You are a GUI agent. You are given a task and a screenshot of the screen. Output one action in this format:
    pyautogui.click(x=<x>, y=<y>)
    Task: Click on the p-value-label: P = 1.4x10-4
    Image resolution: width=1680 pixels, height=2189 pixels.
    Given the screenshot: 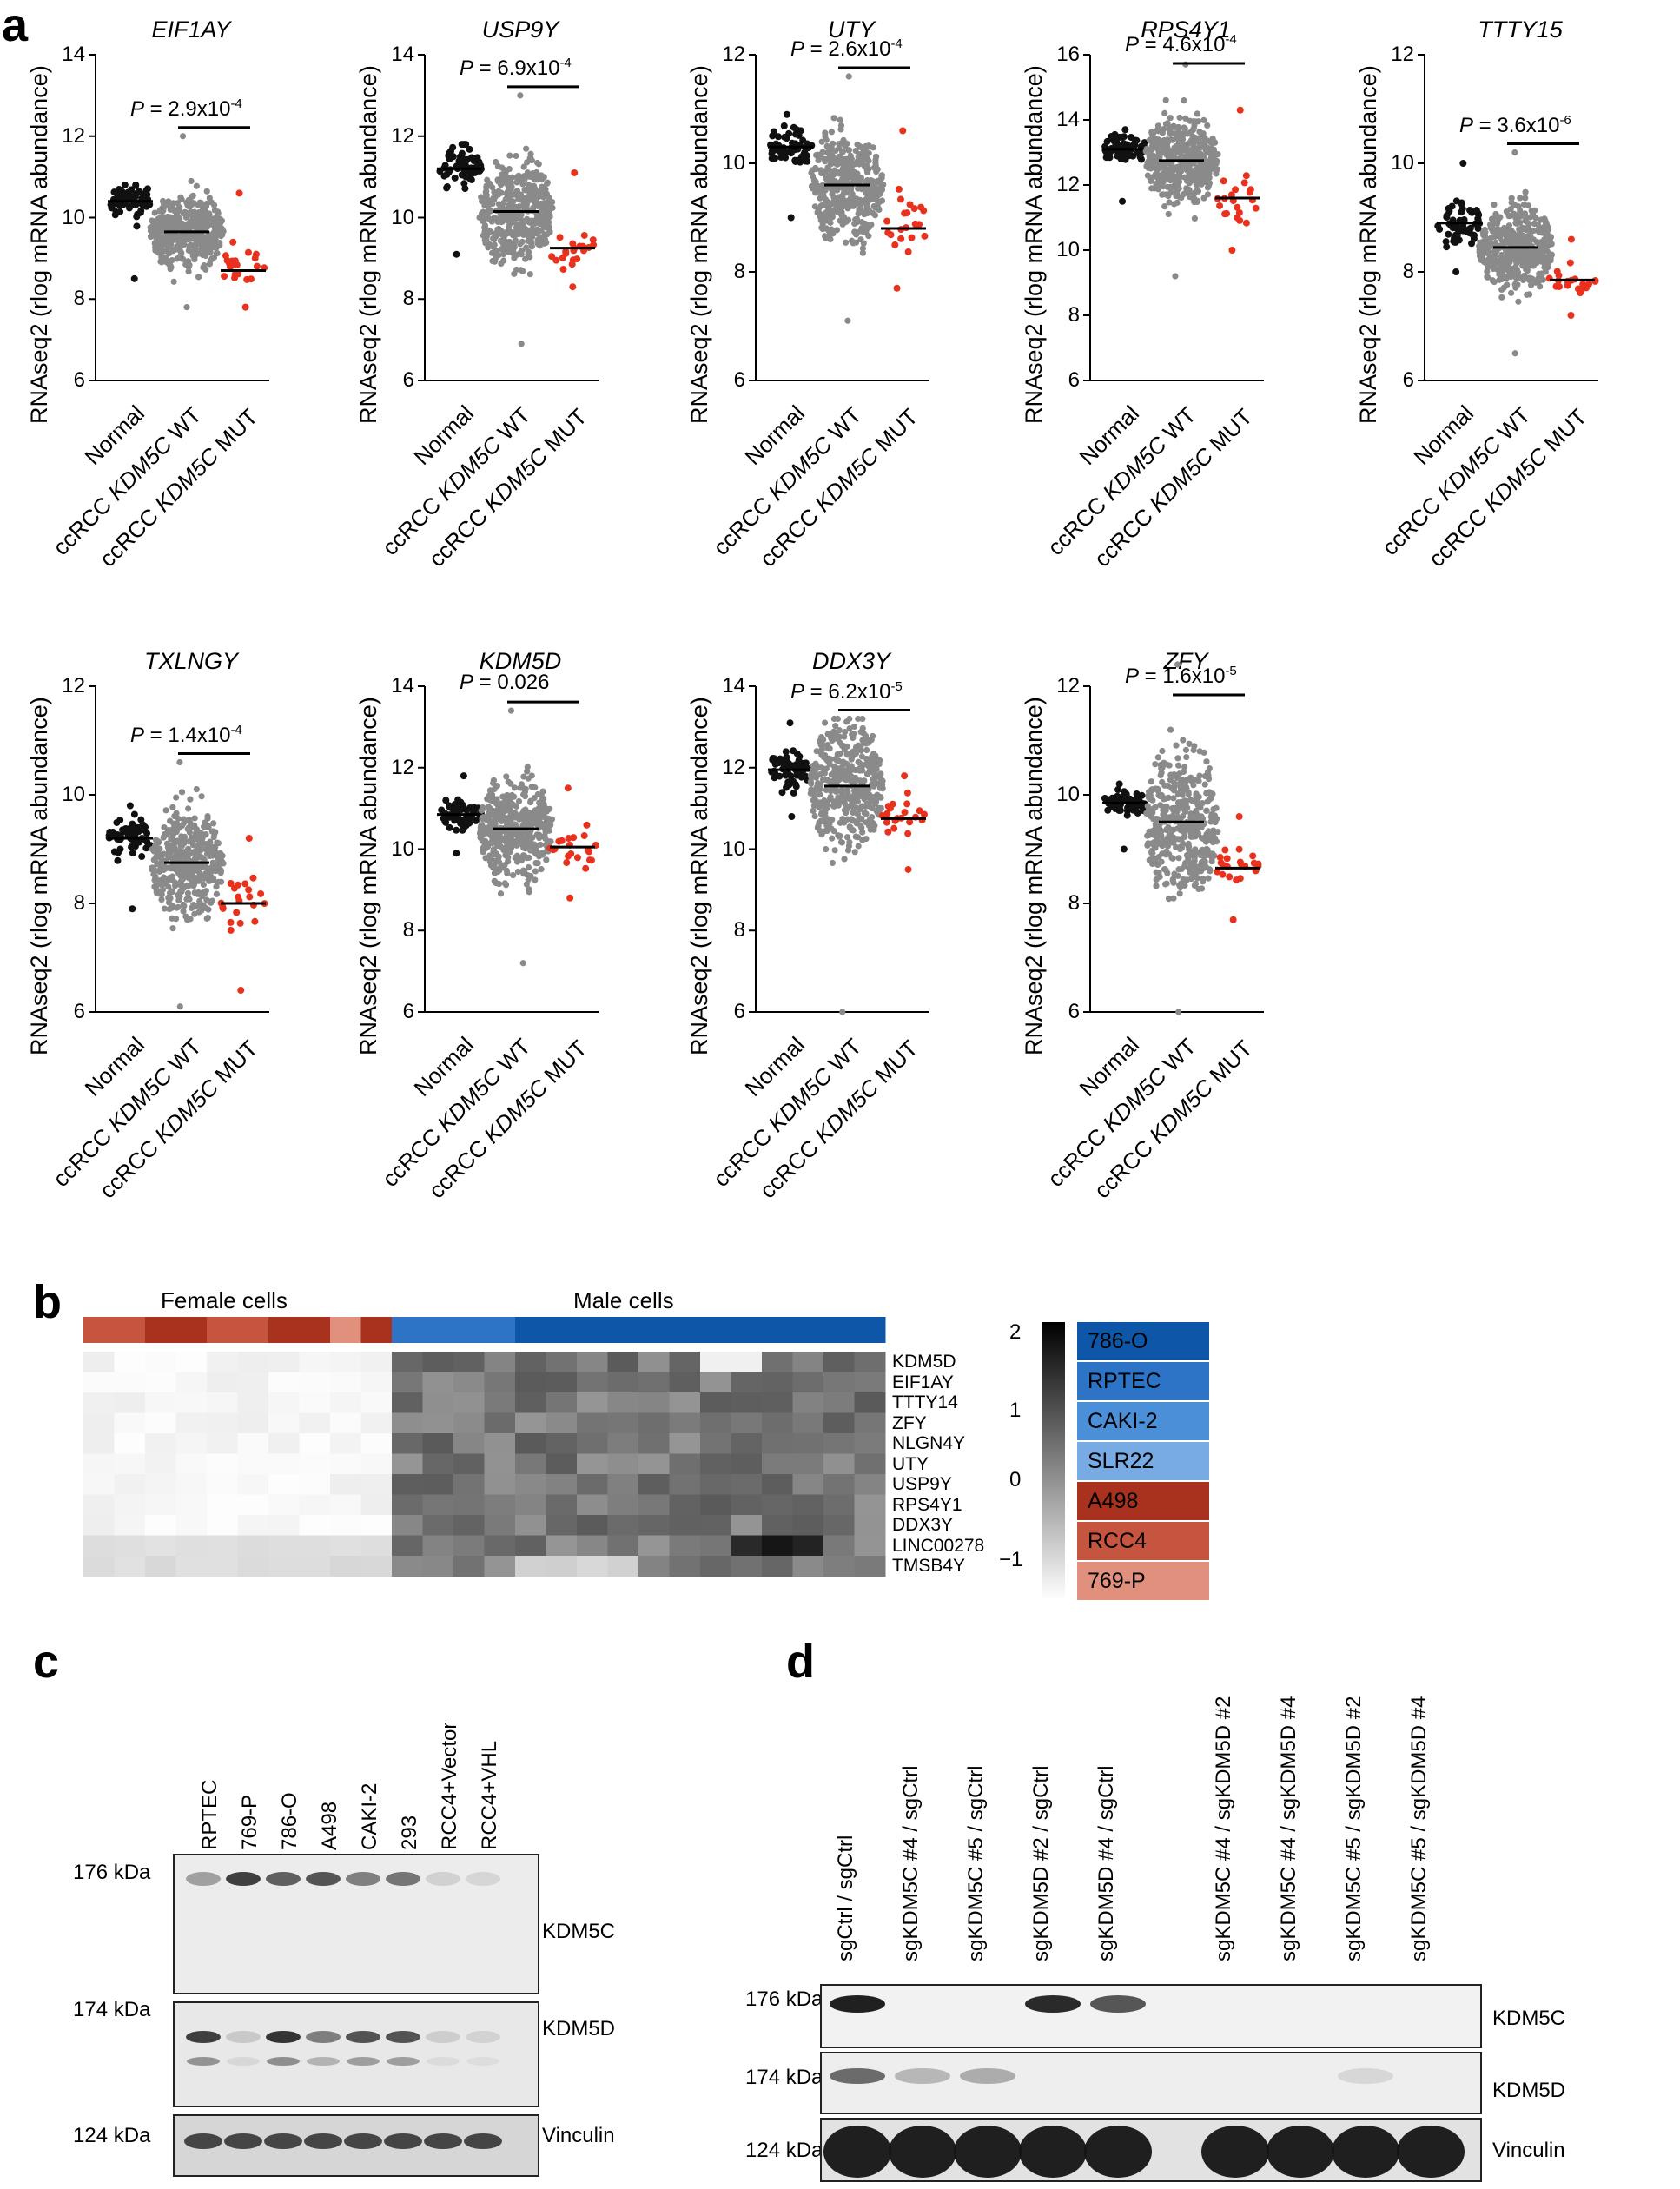 What is the action you would take?
    pyautogui.click(x=186, y=734)
    